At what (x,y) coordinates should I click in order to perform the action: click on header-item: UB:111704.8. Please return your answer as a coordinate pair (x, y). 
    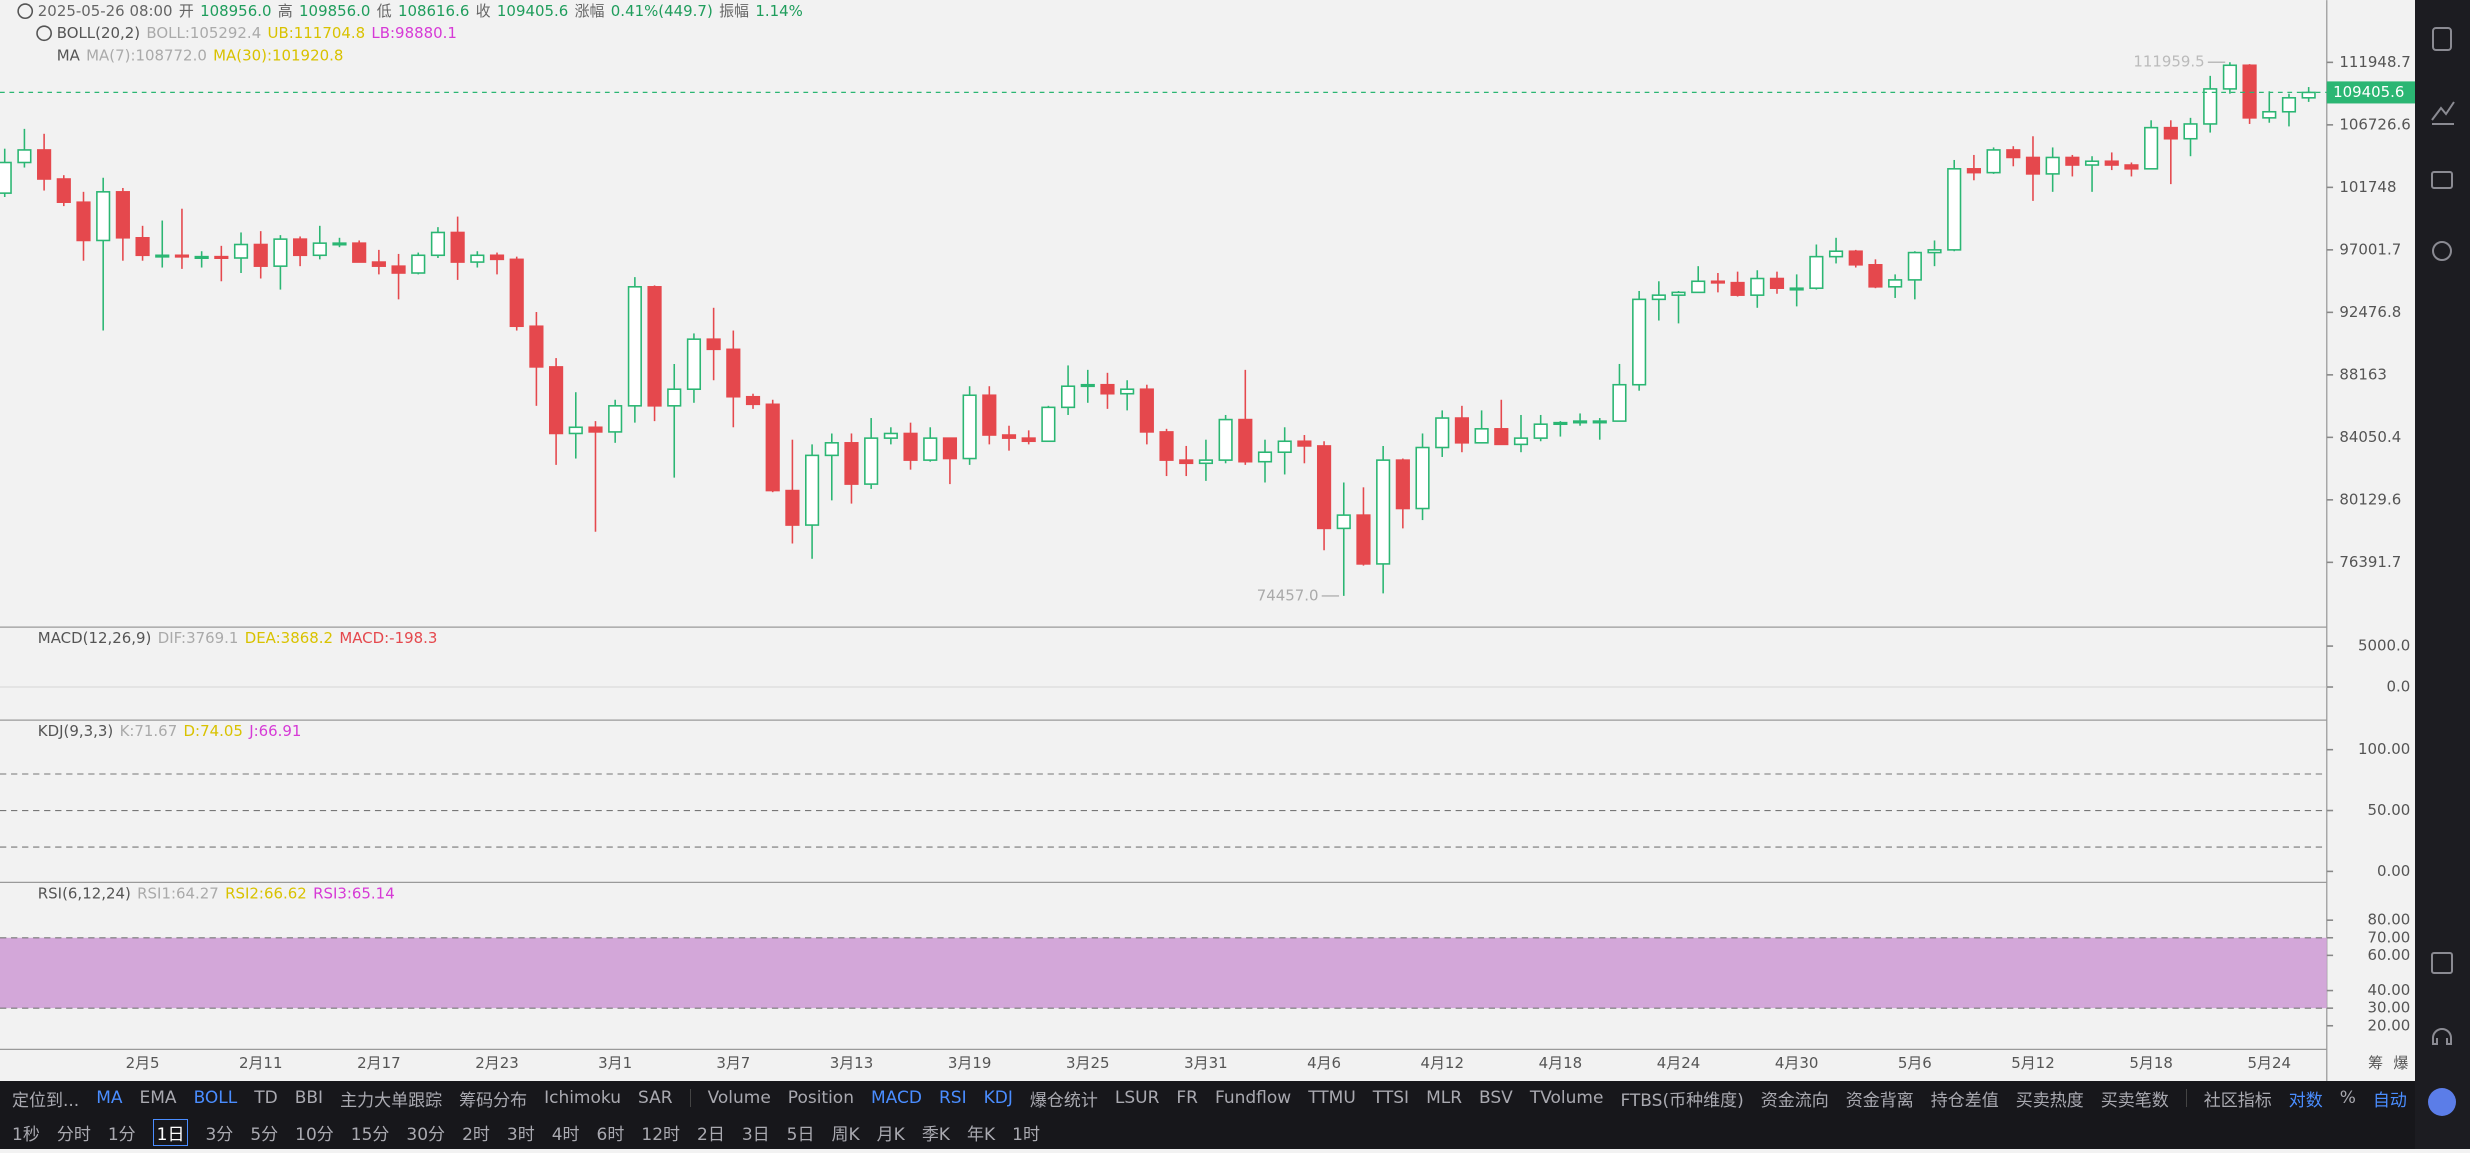
    Looking at the image, I should click on (317, 33).